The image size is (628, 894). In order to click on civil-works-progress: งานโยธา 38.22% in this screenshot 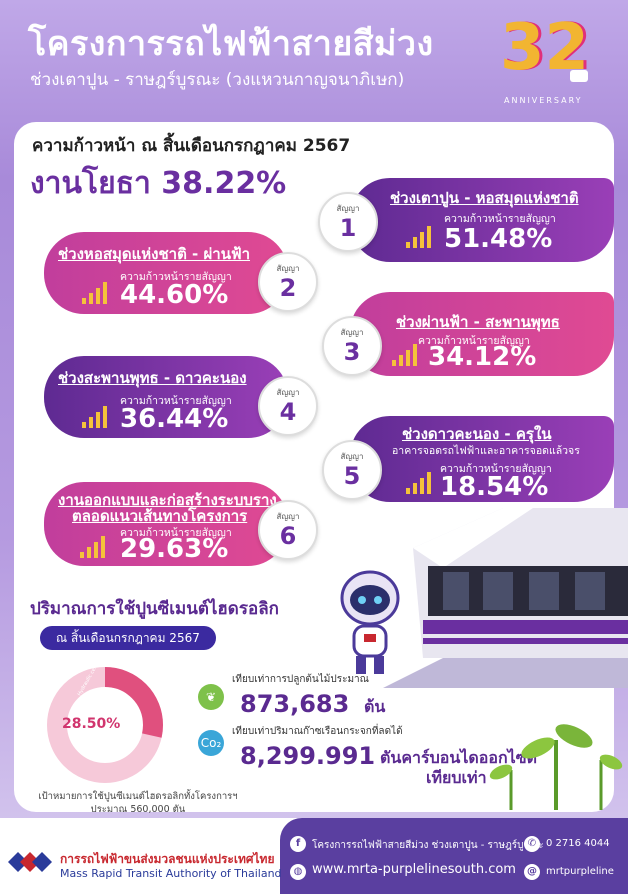, I will do `click(158, 183)`.